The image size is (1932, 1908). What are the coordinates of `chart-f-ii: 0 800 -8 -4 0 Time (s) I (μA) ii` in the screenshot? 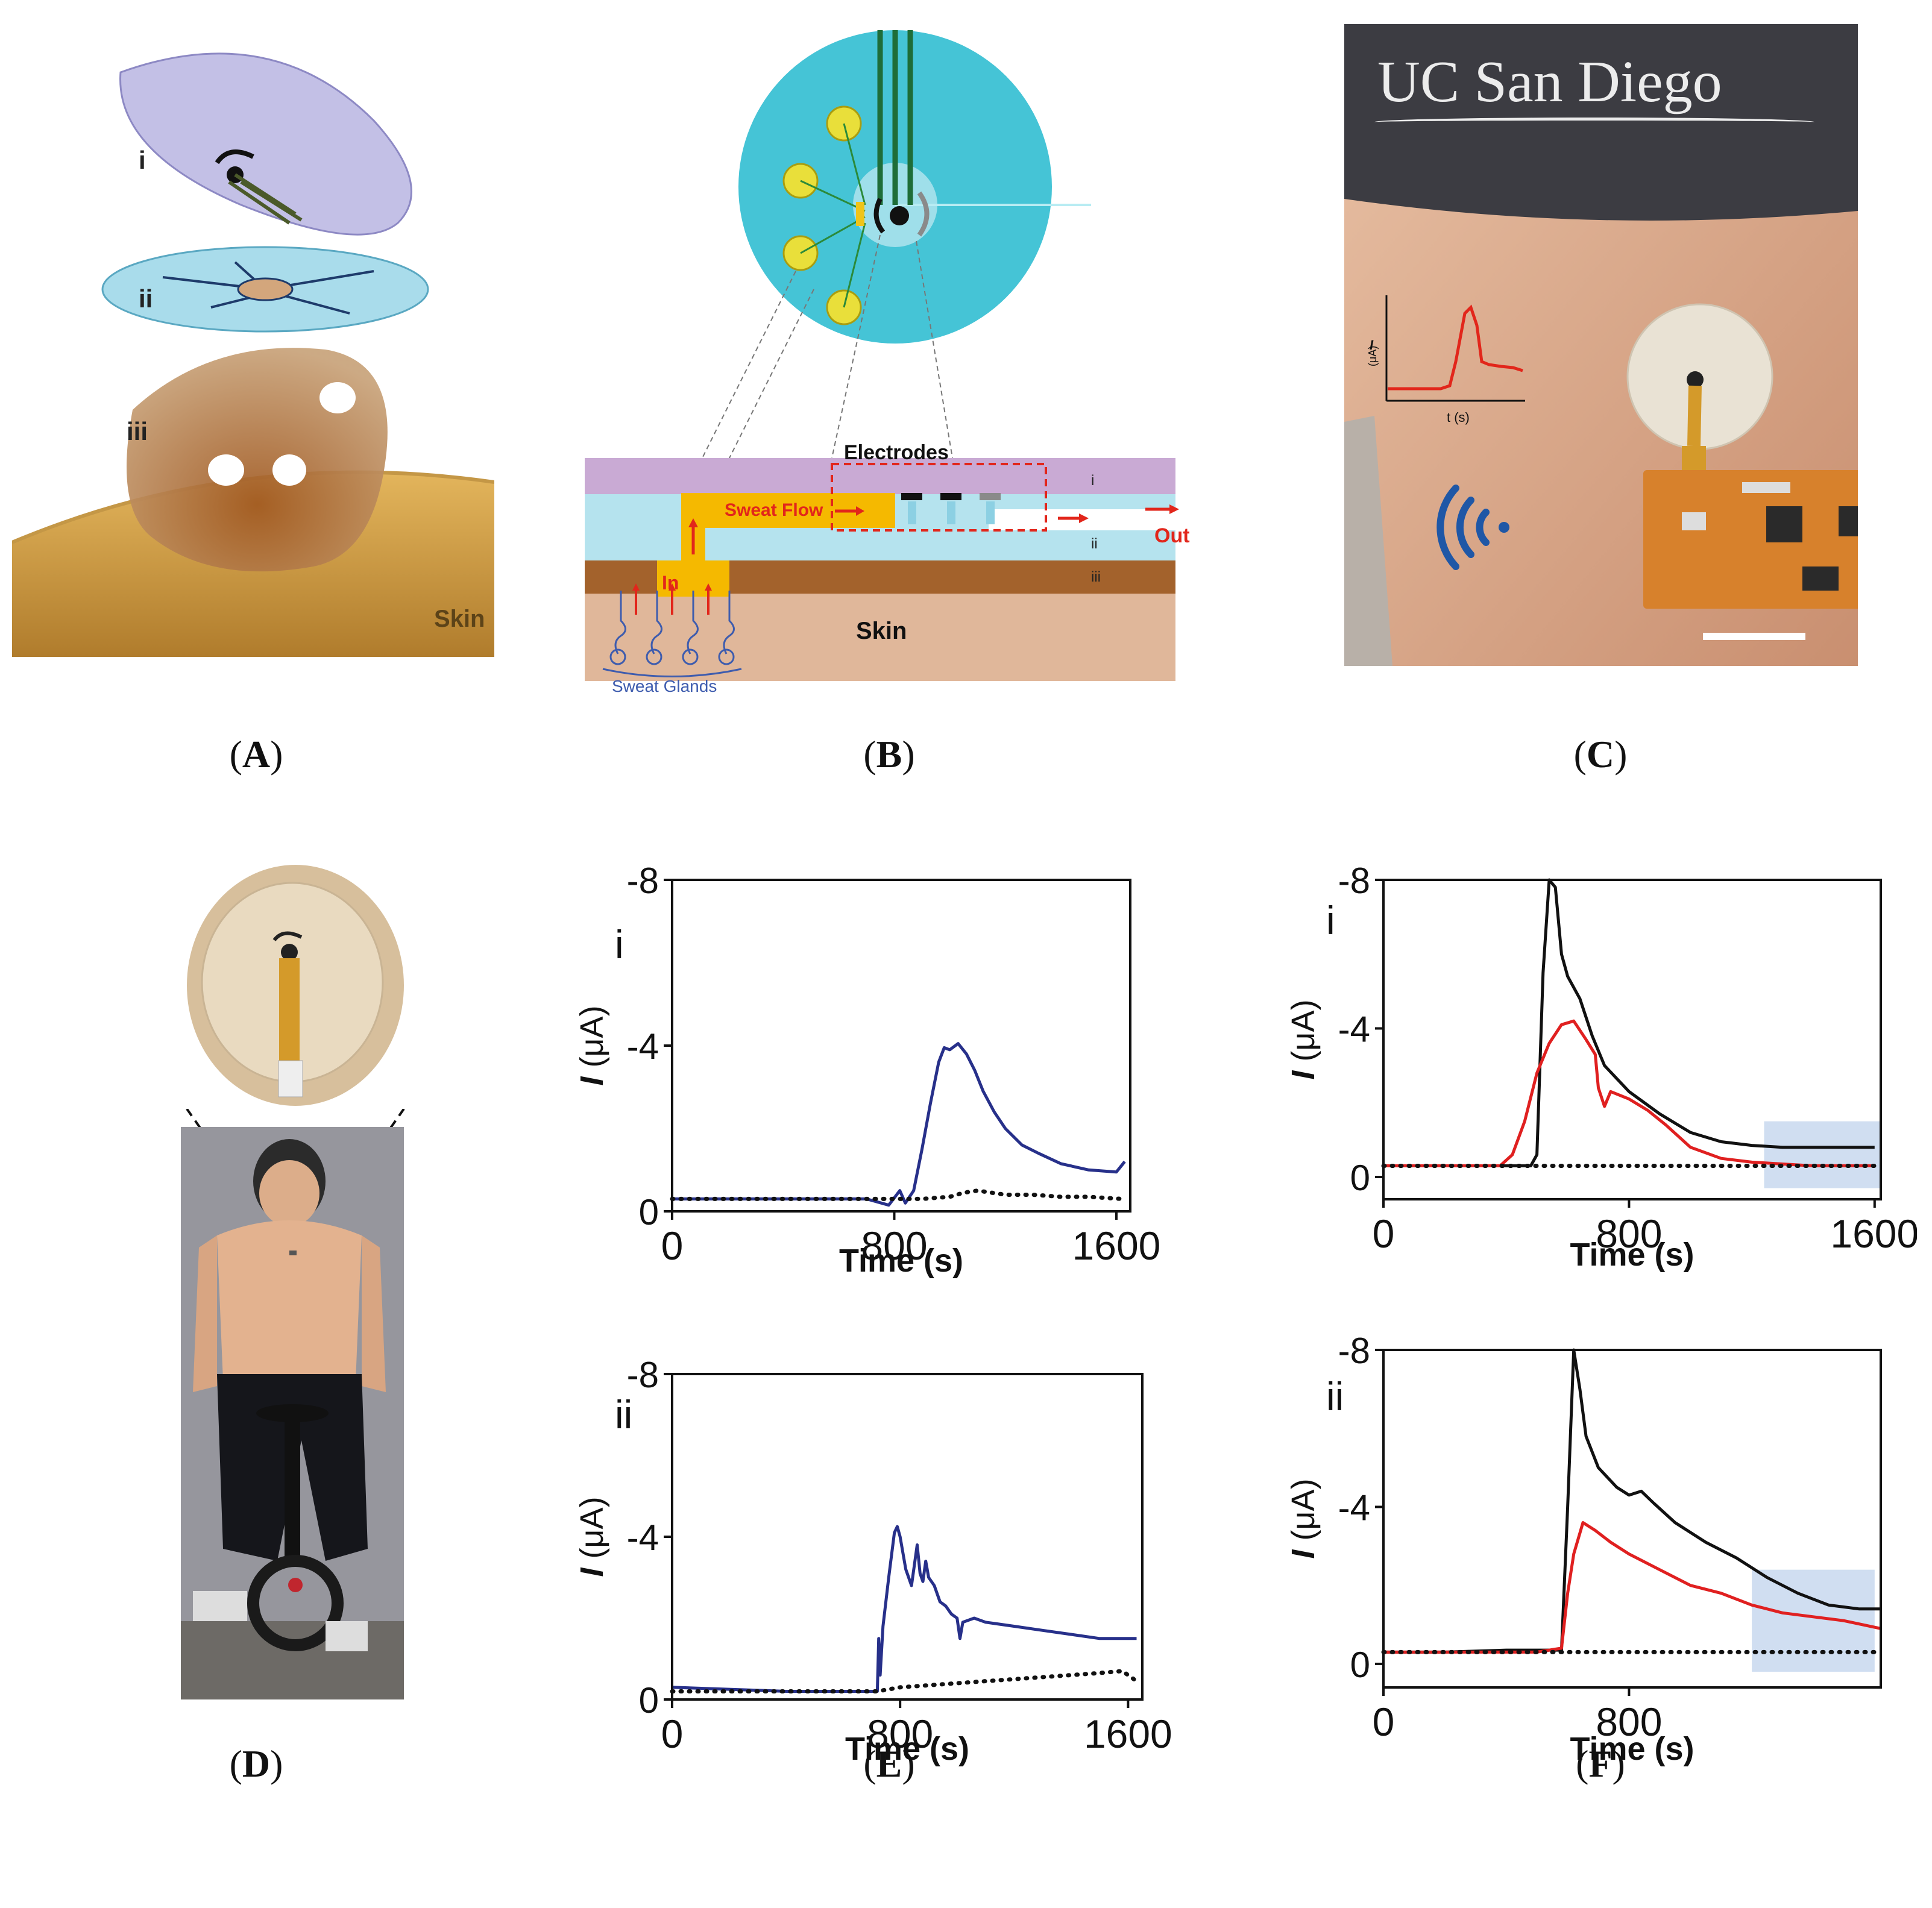 It's located at (1584, 1549).